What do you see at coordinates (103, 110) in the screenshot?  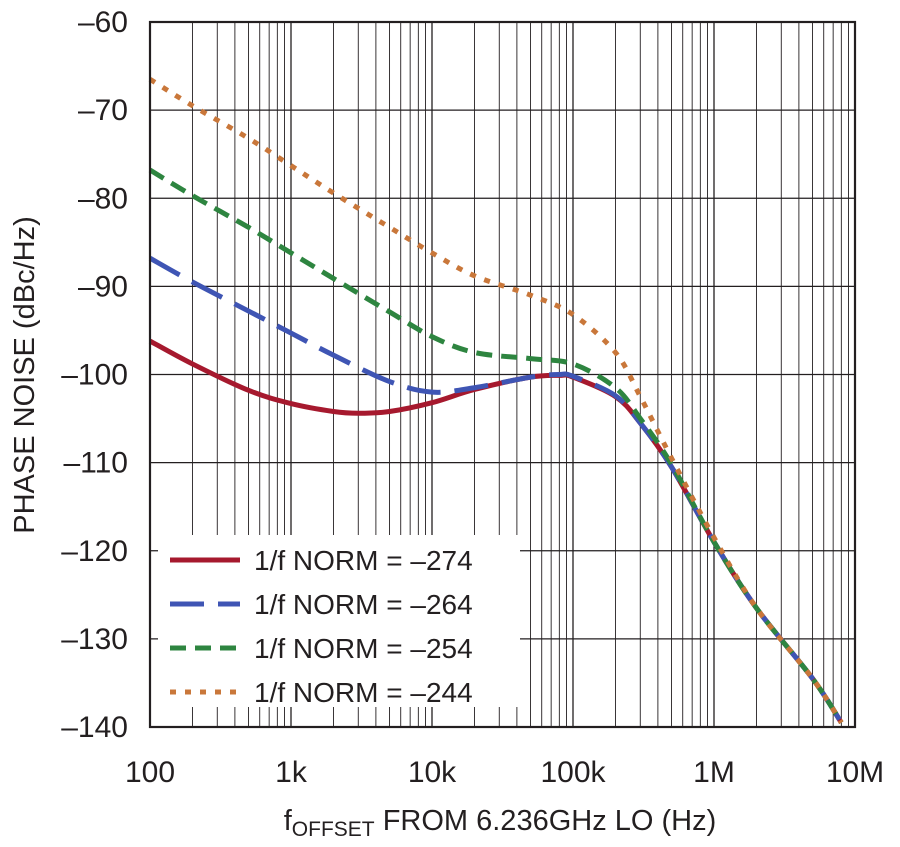 I see `y-tick-label: –70` at bounding box center [103, 110].